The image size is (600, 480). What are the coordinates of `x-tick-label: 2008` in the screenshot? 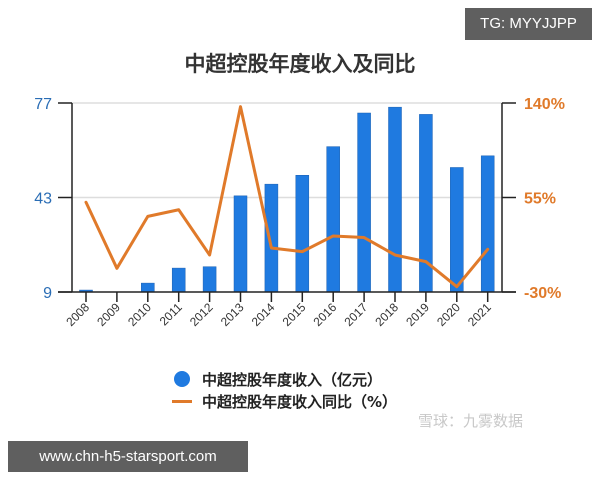 It's located at (77, 314).